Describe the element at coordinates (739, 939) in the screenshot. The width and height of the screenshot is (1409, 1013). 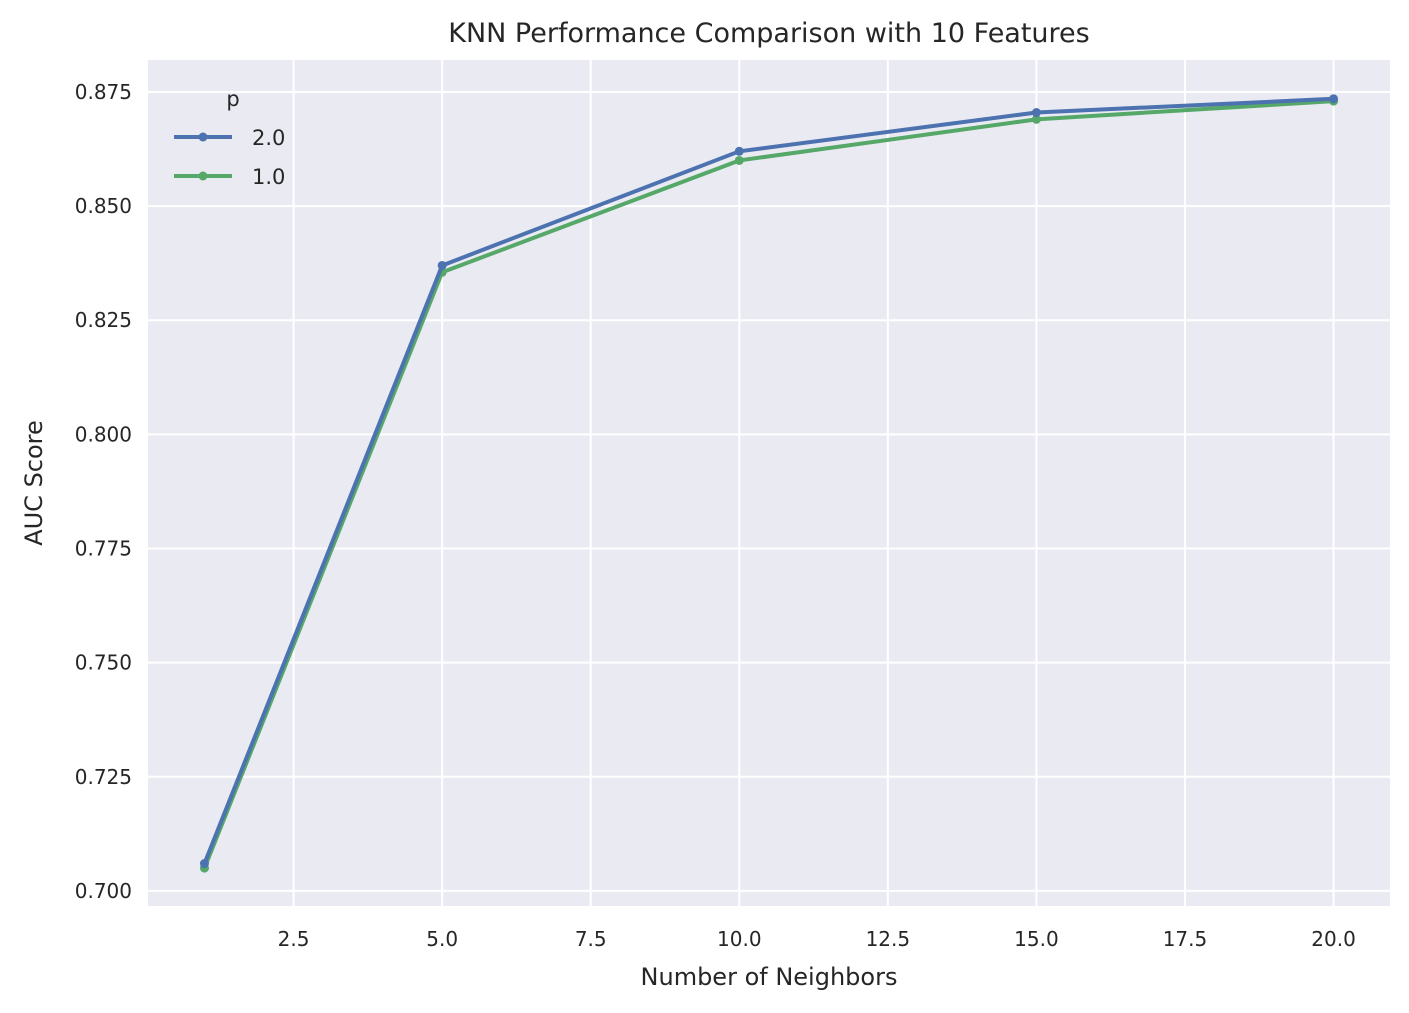
I see `x-tick-label: 10.0` at that location.